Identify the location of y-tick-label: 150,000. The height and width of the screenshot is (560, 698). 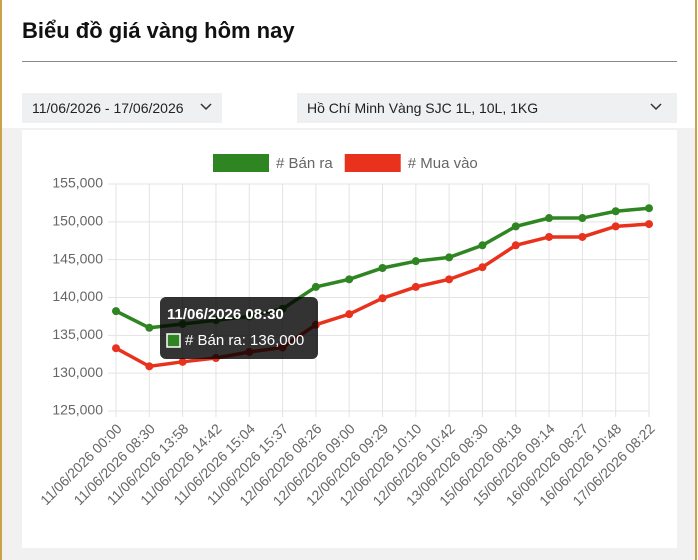
(77, 221).